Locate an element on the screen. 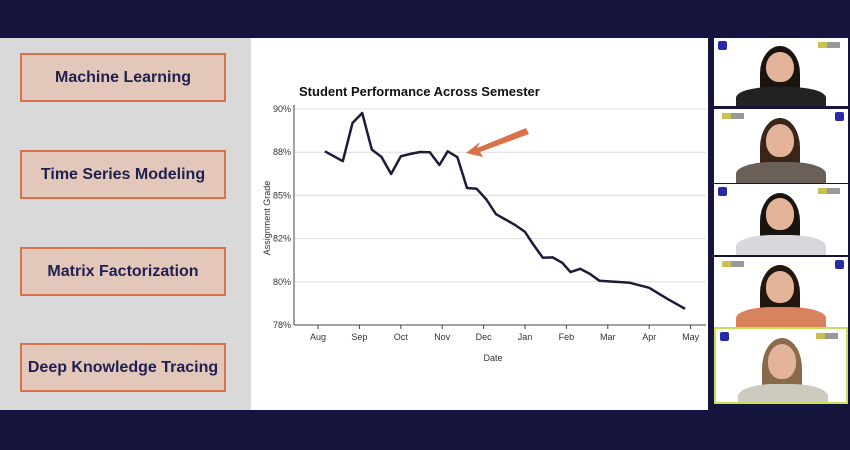 The image size is (850, 450). y-tick-label: 85% is located at coordinates (282, 195).